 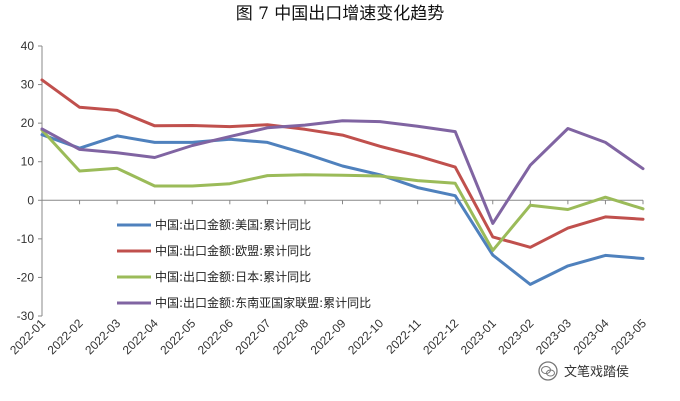 I want to click on x-tick-label: 2022-04, so click(x=140, y=336).